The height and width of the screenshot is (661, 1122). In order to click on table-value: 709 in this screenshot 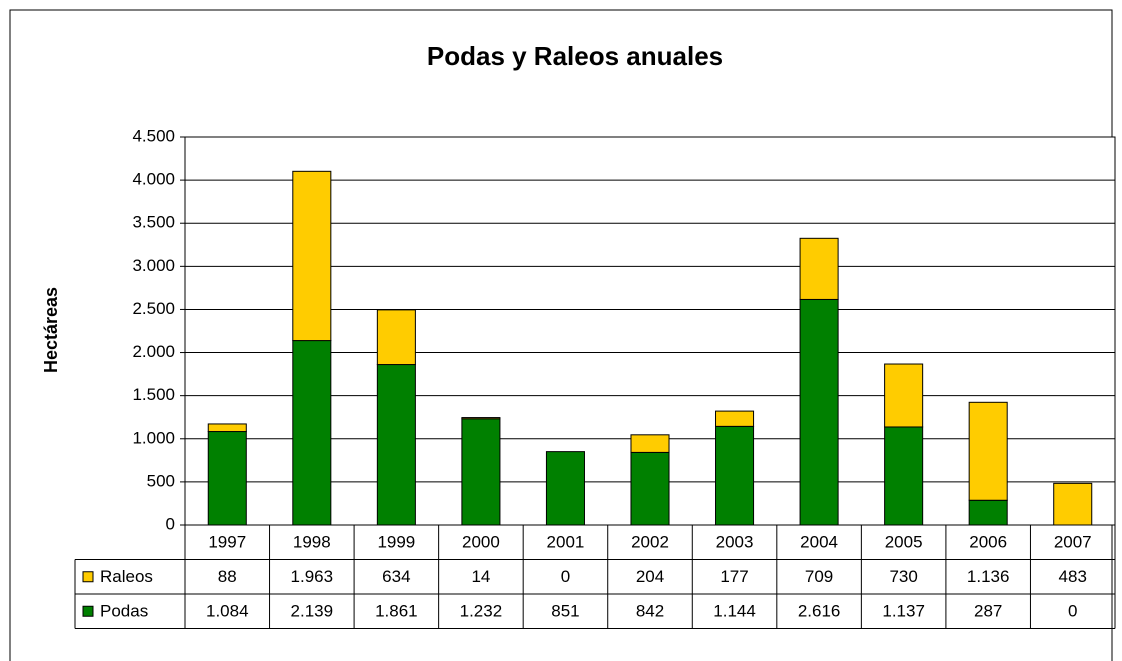, I will do `click(819, 576)`.